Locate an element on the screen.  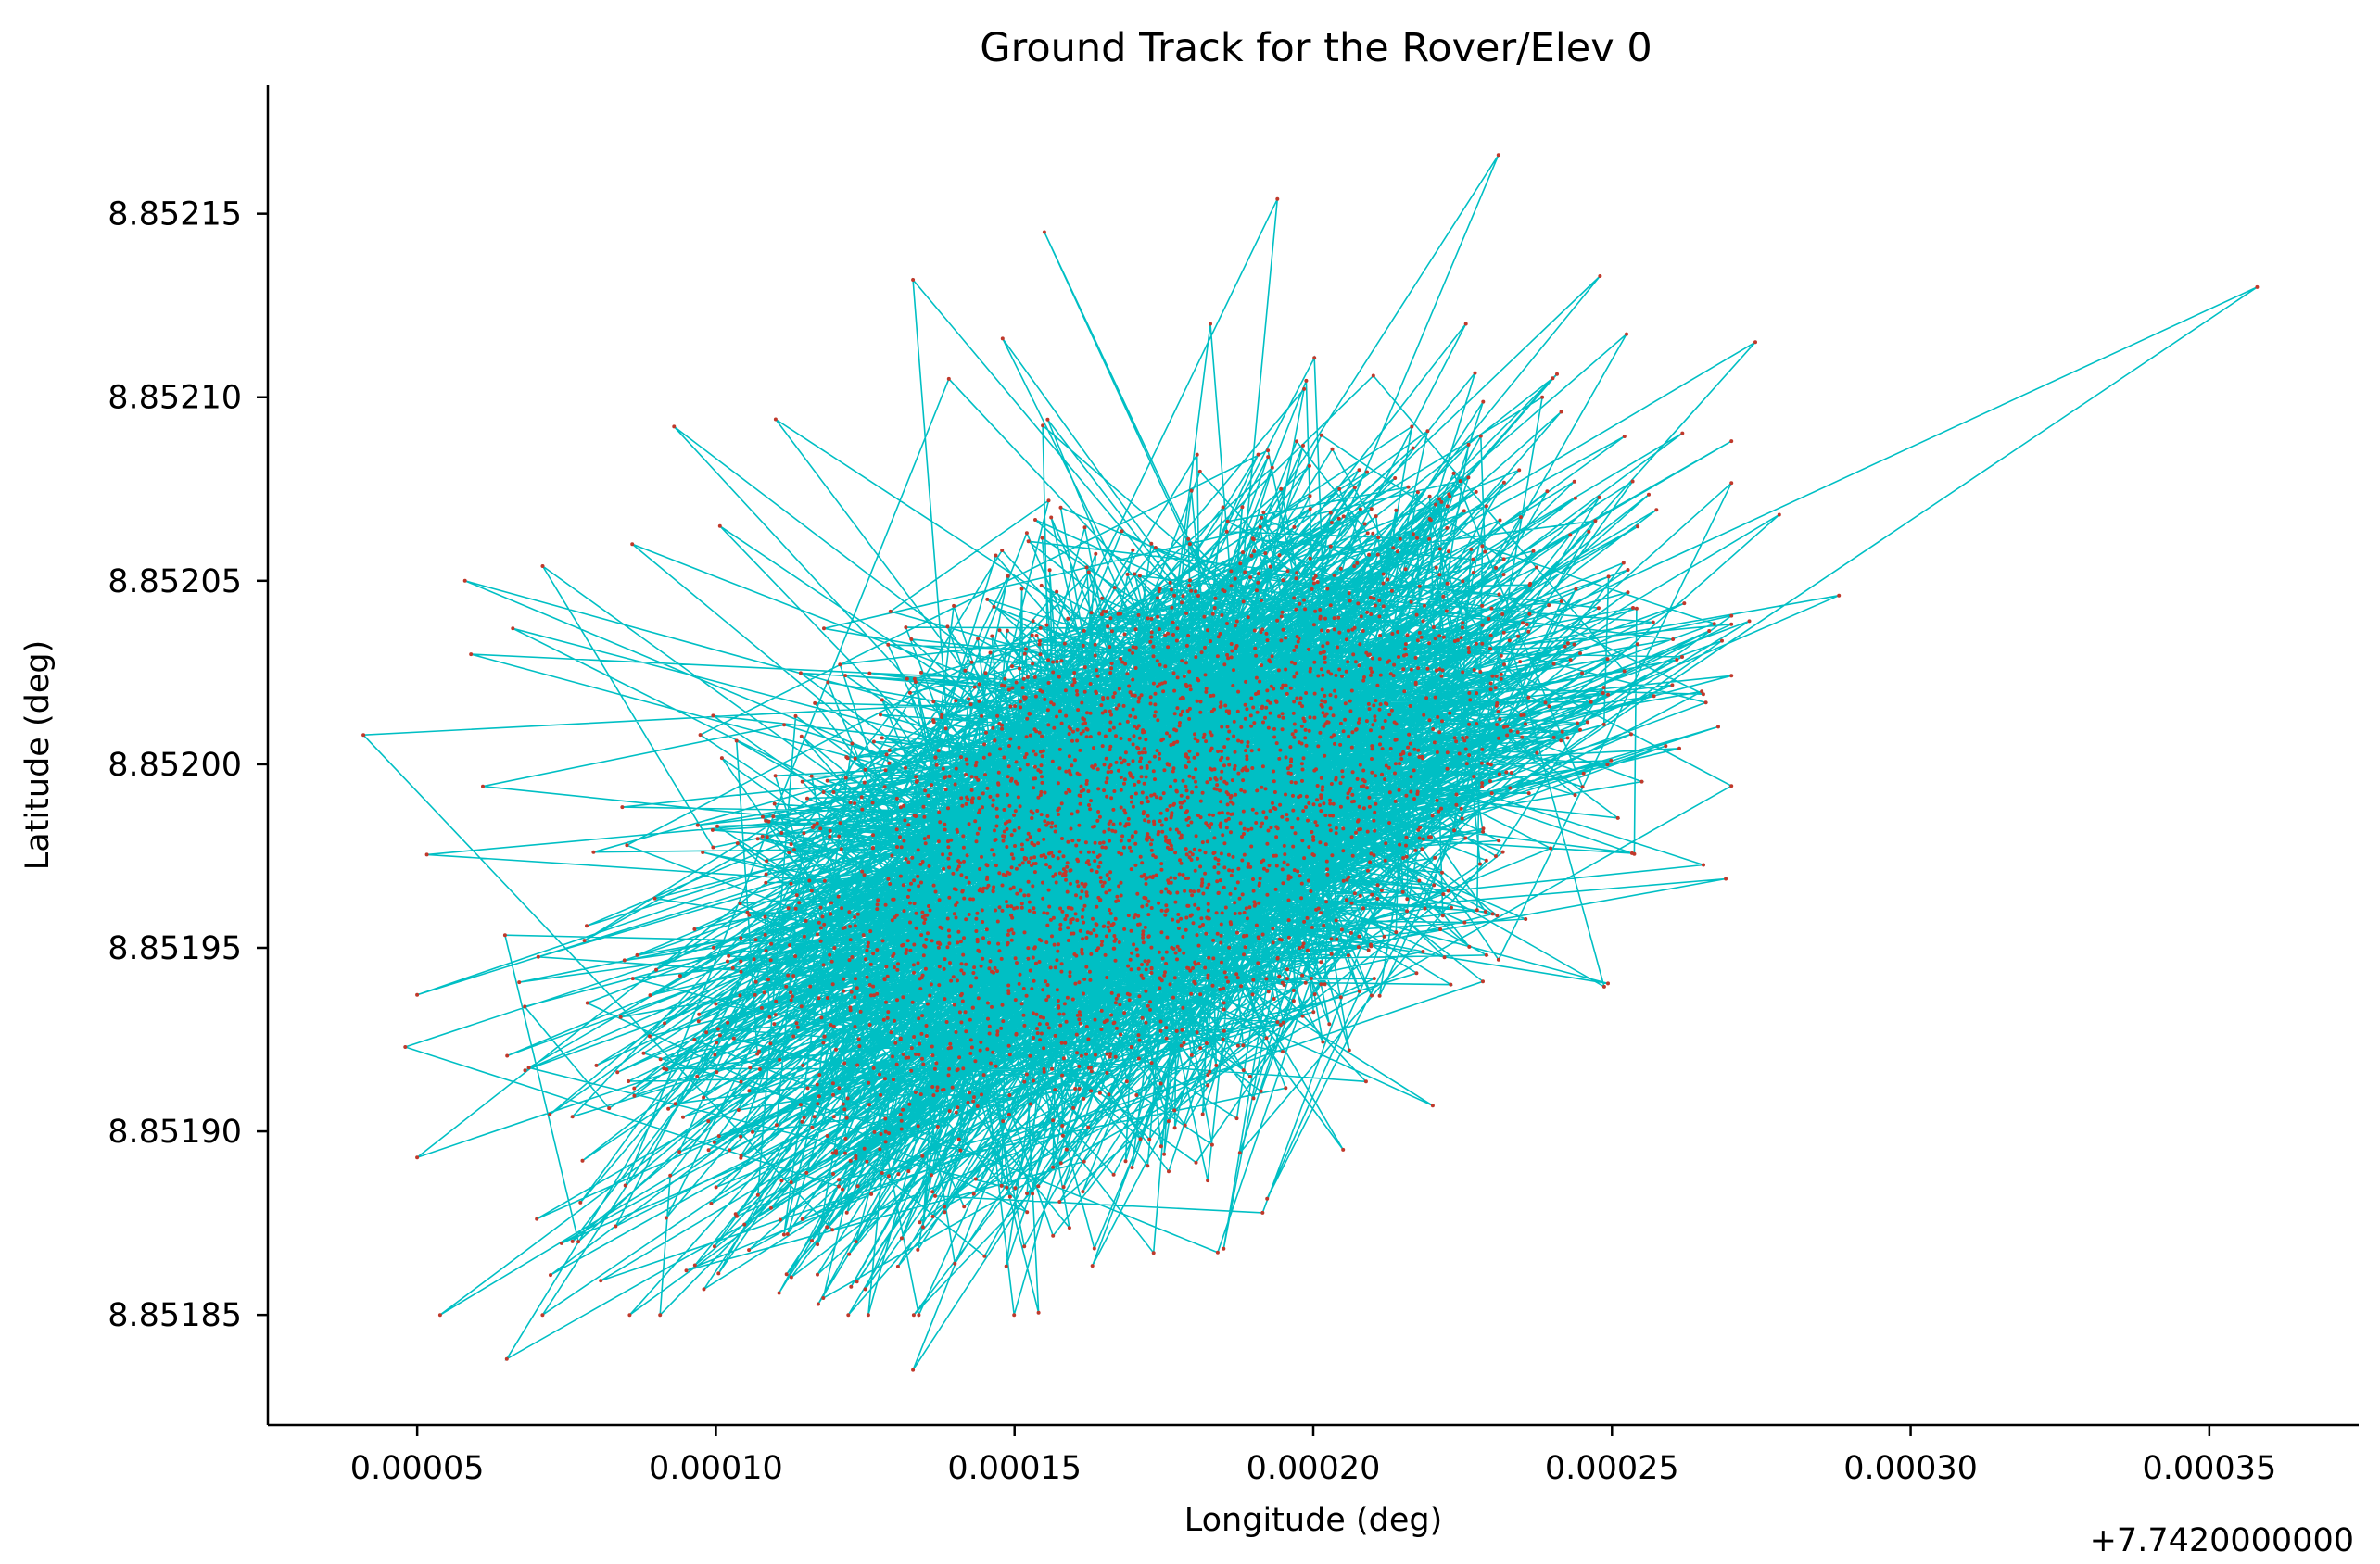
y-axis-label: Latitude (deg) is located at coordinates (38, 755).